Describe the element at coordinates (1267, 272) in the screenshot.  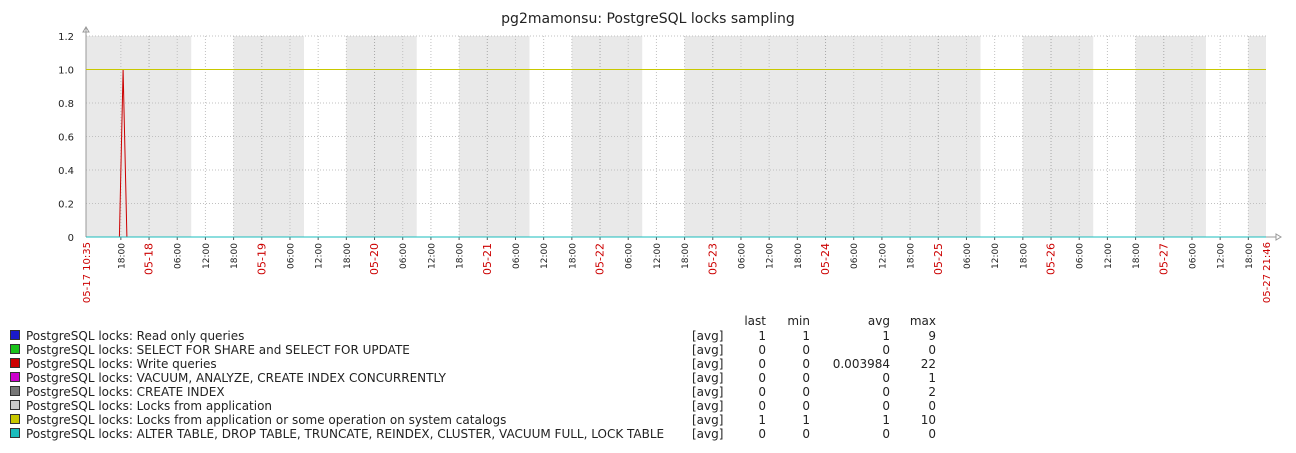
I see `x-end-label: 05-27 21:46` at that location.